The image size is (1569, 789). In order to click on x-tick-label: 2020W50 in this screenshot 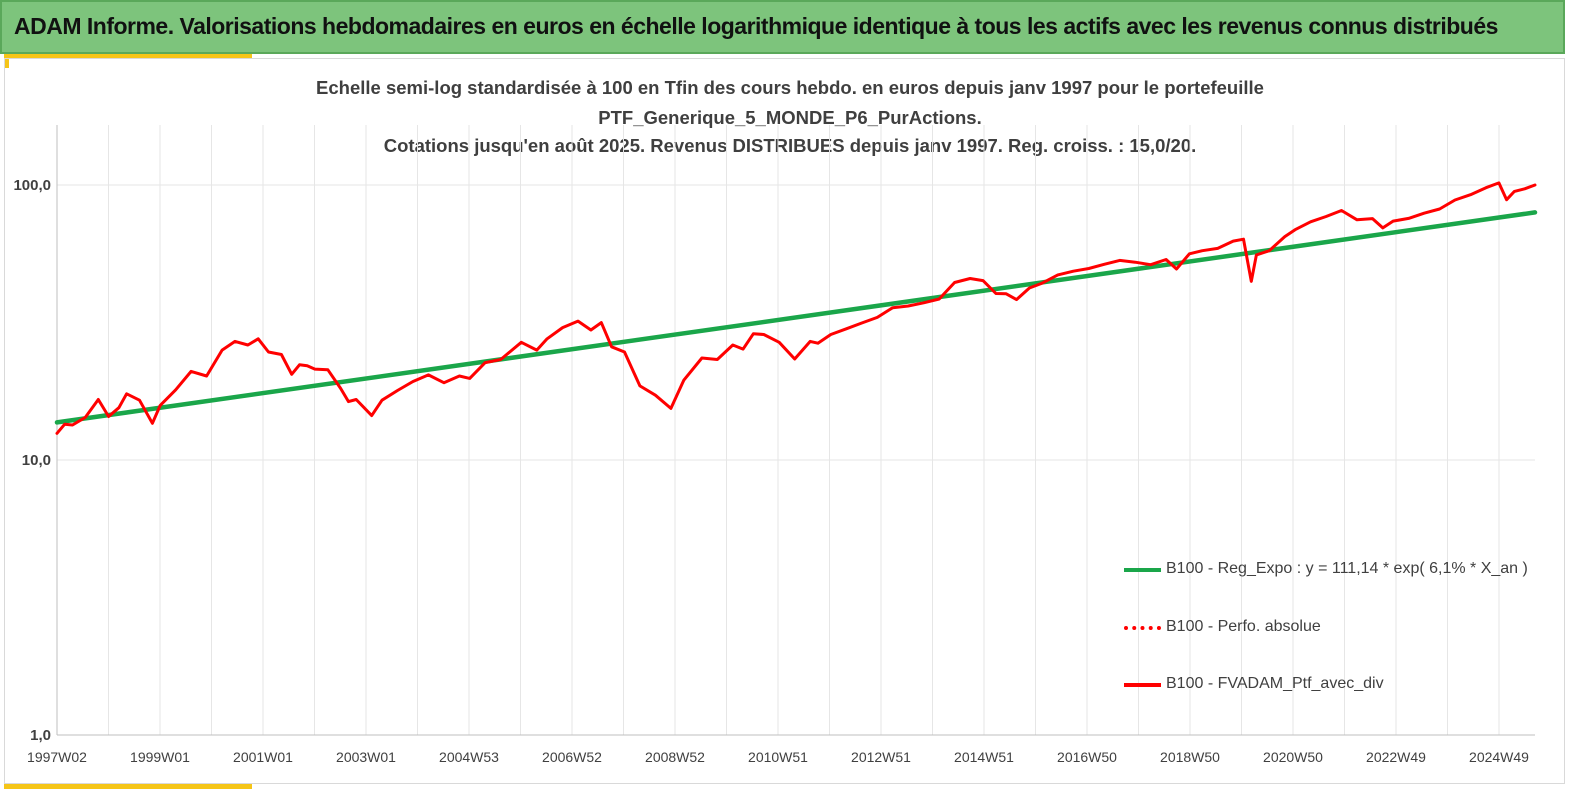, I will do `click(1293, 757)`.